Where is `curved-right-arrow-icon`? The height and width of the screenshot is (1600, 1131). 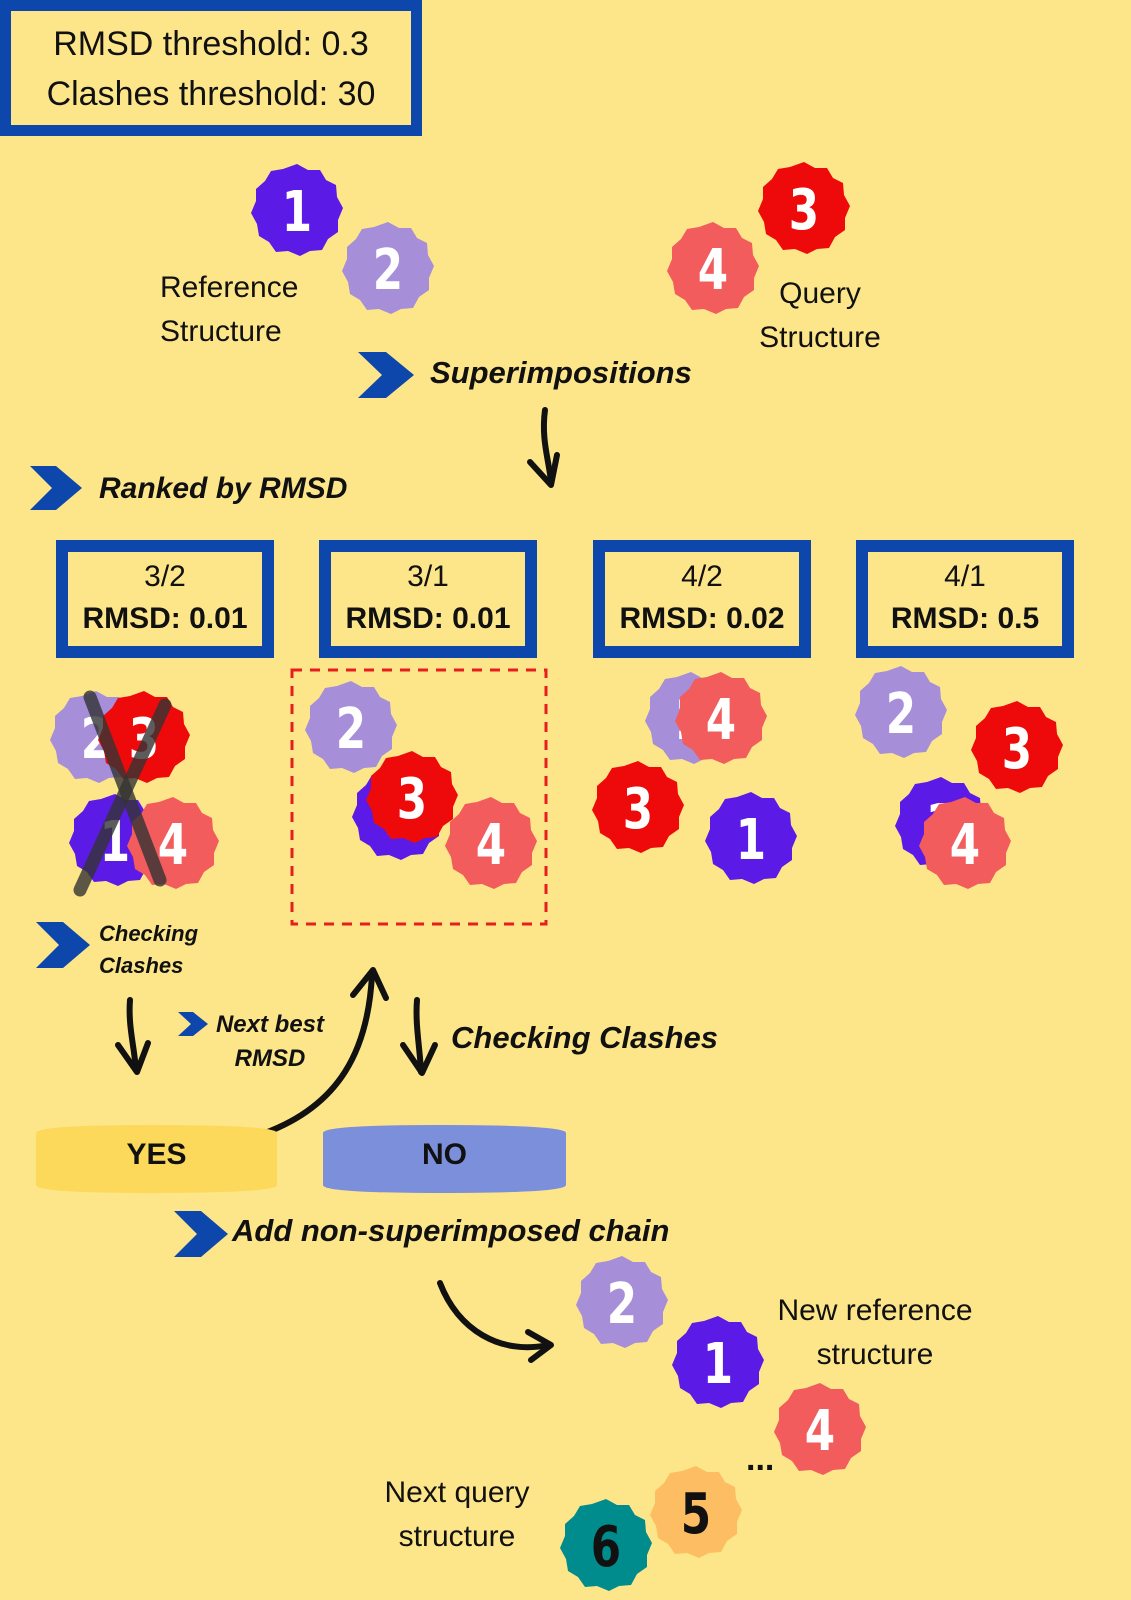 curved-right-arrow-icon is located at coordinates (494, 1315).